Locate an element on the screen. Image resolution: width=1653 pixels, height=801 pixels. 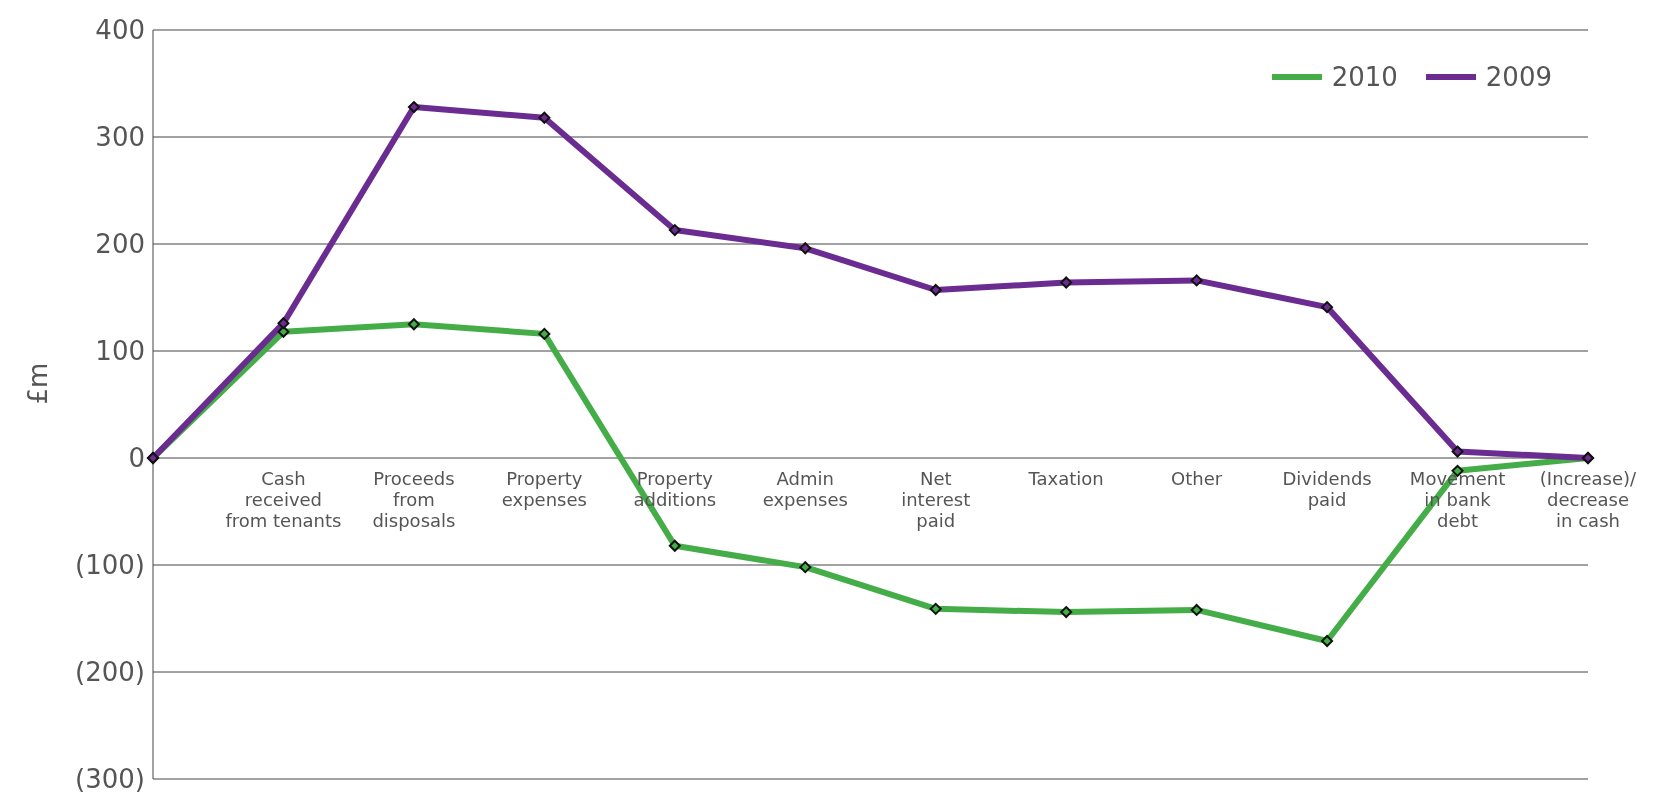
x-tick-label: Proceeds from disposals is located at coordinates (414, 499).